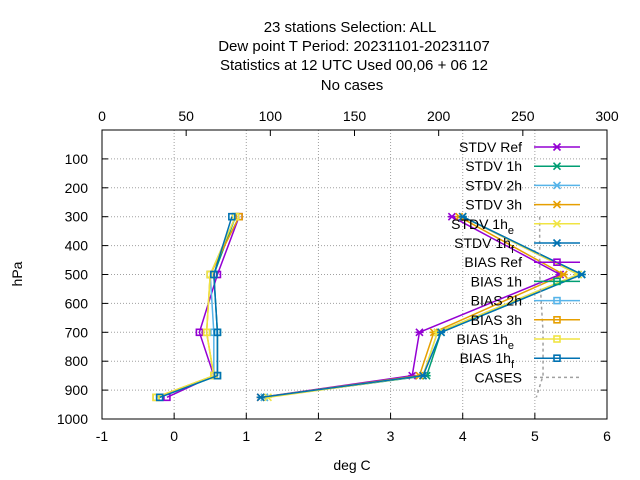  Describe the element at coordinates (391, 436) in the screenshot. I see `x-tick-label: 3` at that location.